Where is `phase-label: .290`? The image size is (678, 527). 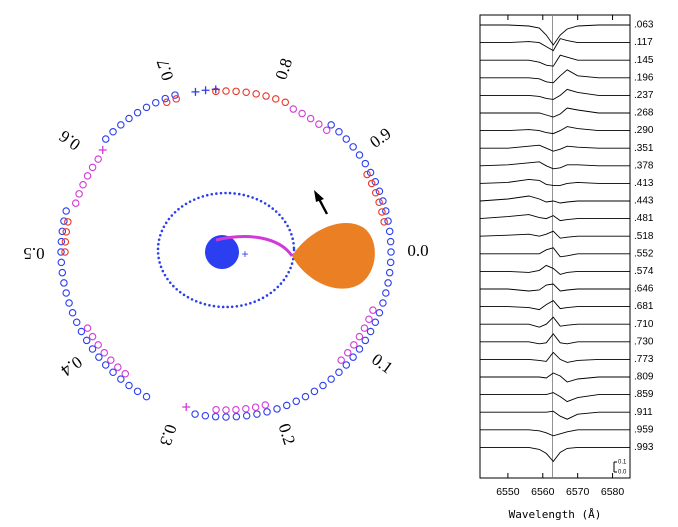
phase-label: .290 is located at coordinates (644, 130).